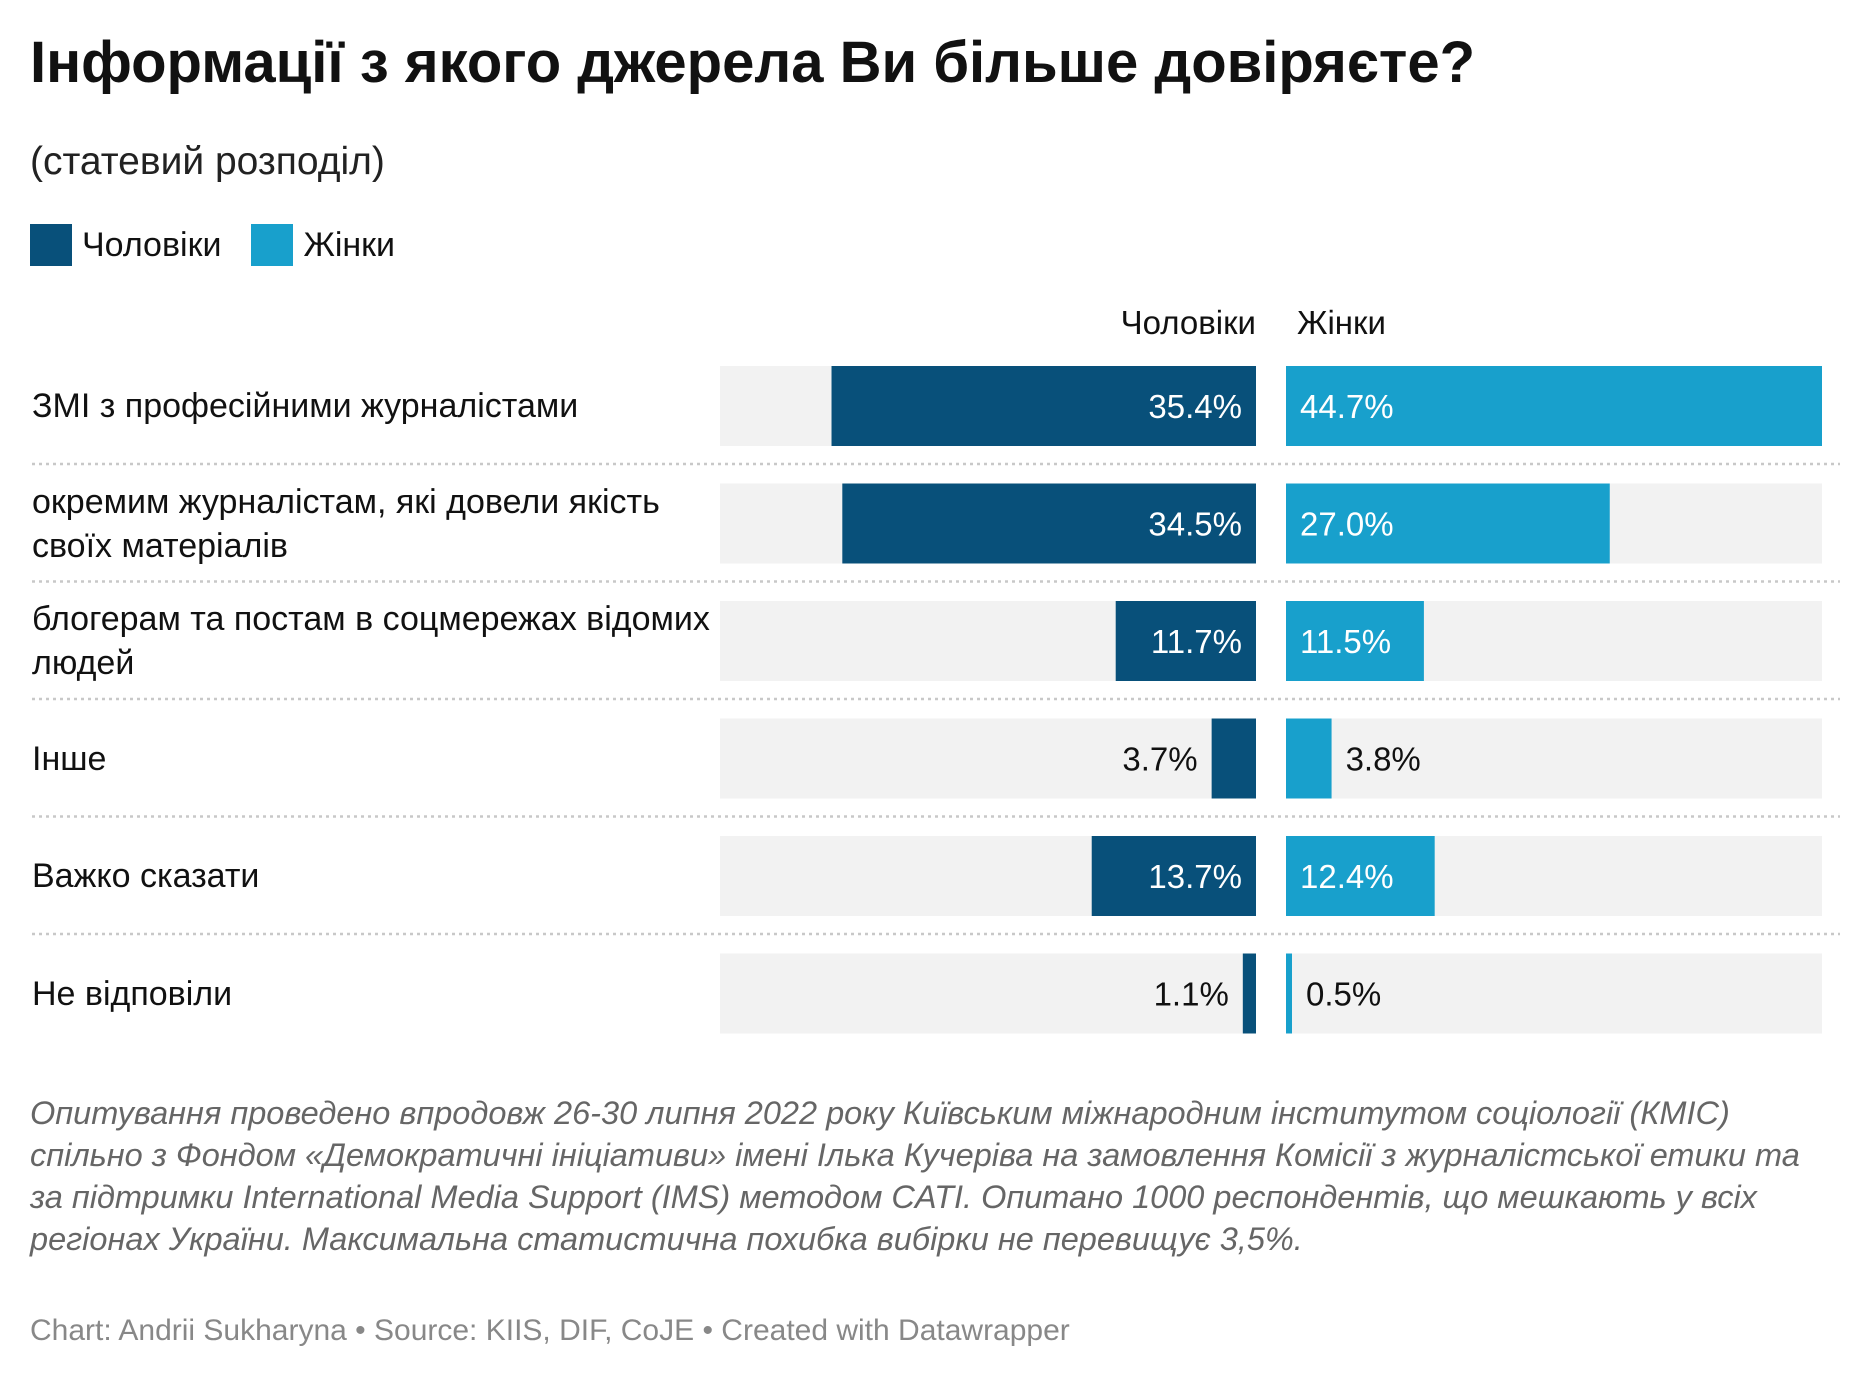 The height and width of the screenshot is (1380, 1860). What do you see at coordinates (272, 245) in the screenshot?
I see `legend-swatch-women` at bounding box center [272, 245].